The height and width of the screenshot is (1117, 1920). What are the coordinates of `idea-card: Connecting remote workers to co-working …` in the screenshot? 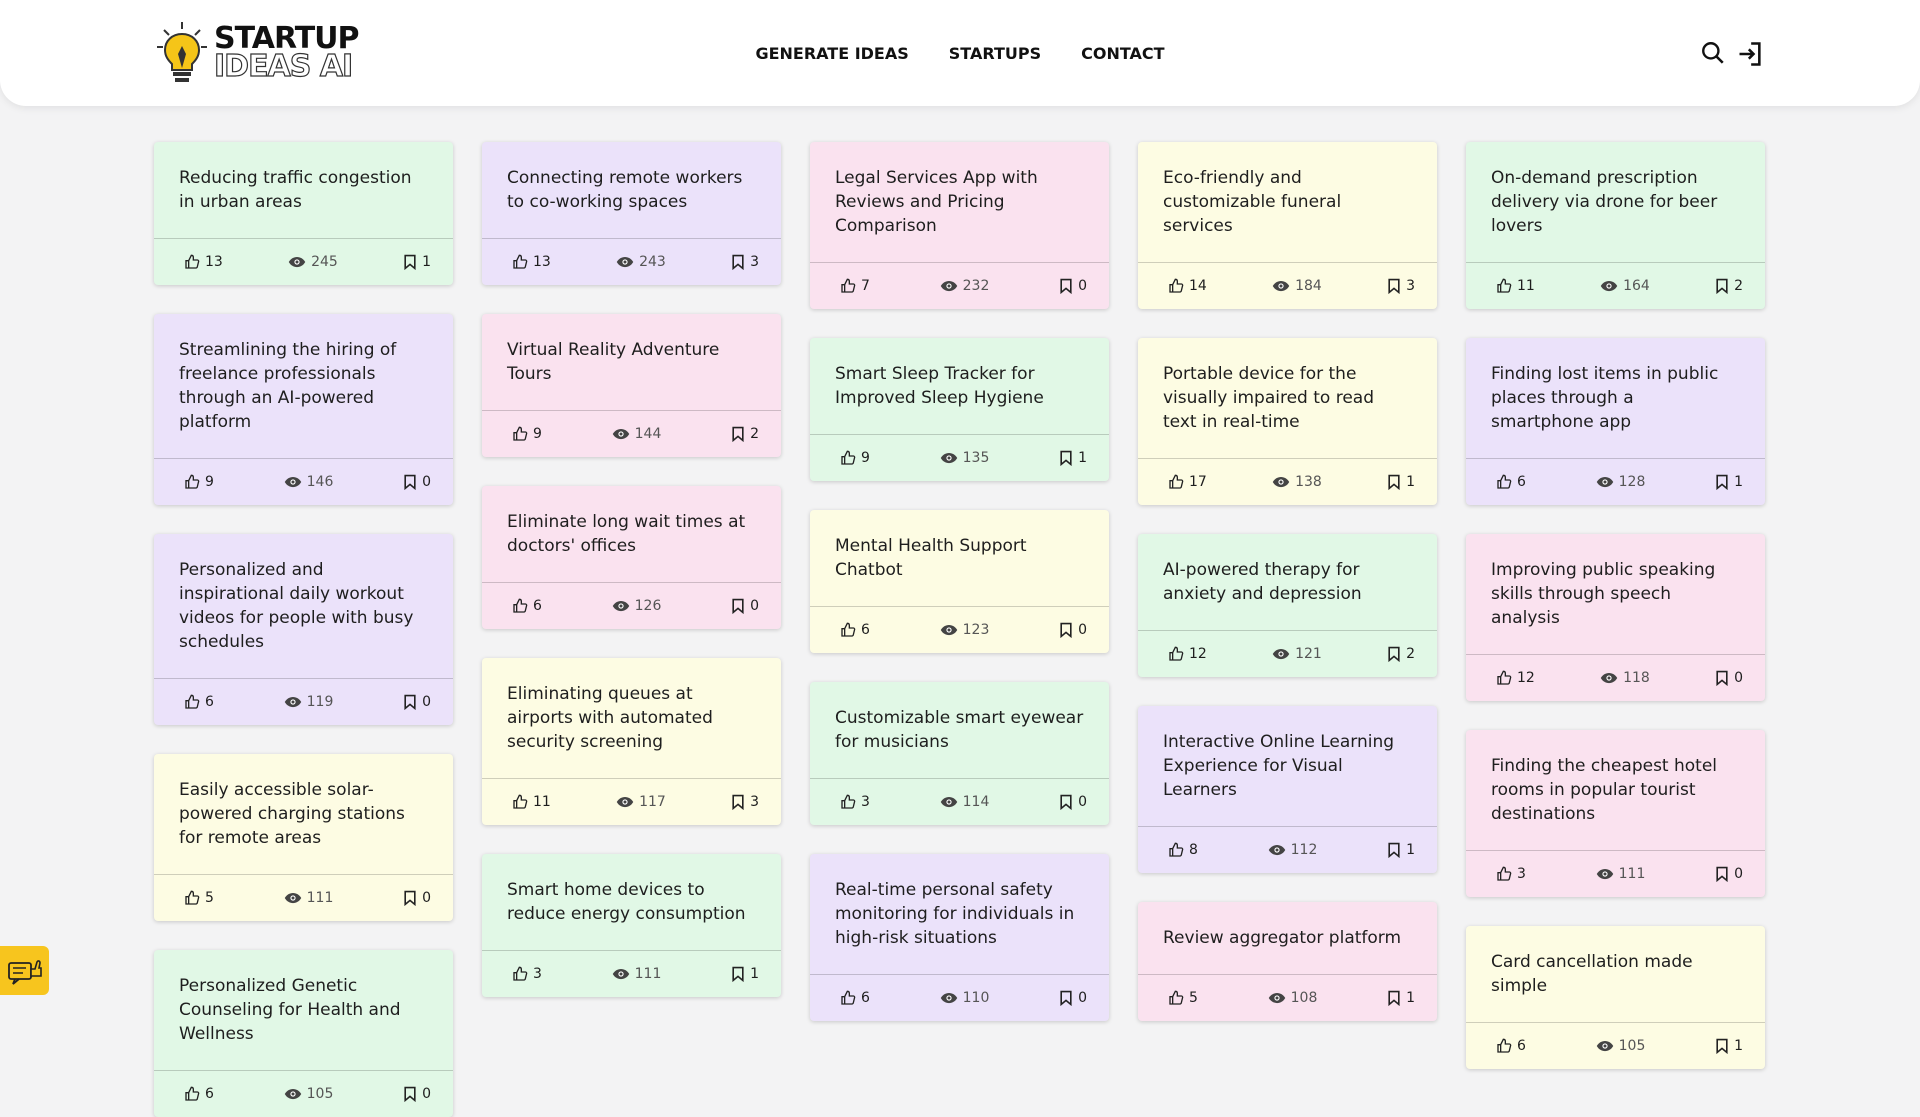 It's located at (631, 213).